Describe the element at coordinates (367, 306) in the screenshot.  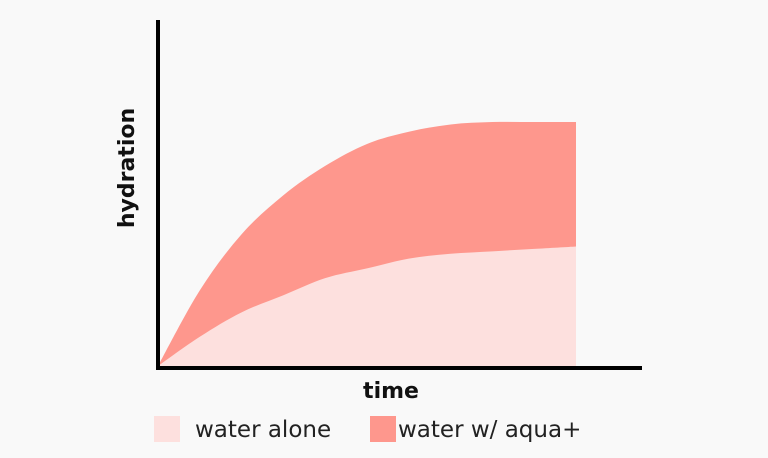
I see `area-water-alone` at that location.